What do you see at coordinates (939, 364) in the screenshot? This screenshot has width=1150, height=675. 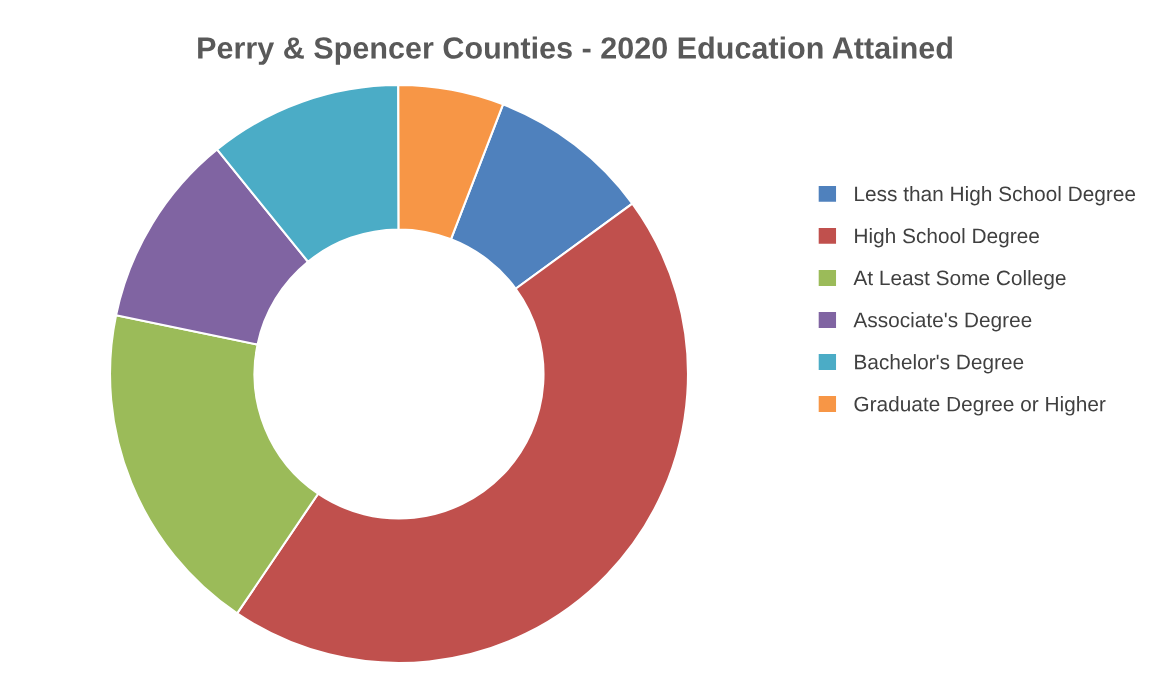 I see `legend-label: Bachelor's Degree` at bounding box center [939, 364].